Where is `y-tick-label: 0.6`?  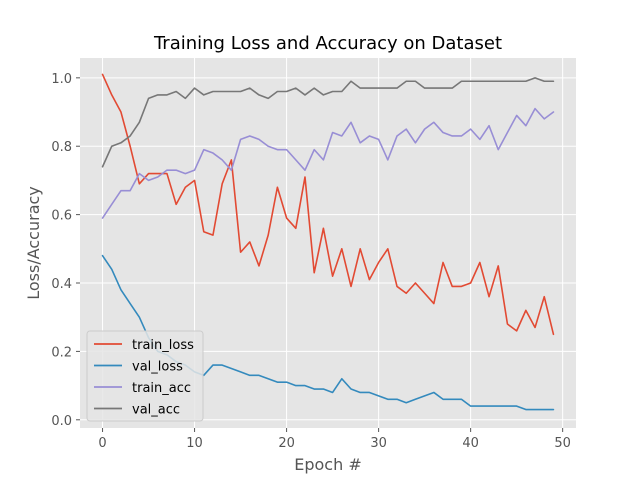 y-tick-label: 0.6 is located at coordinates (61, 216).